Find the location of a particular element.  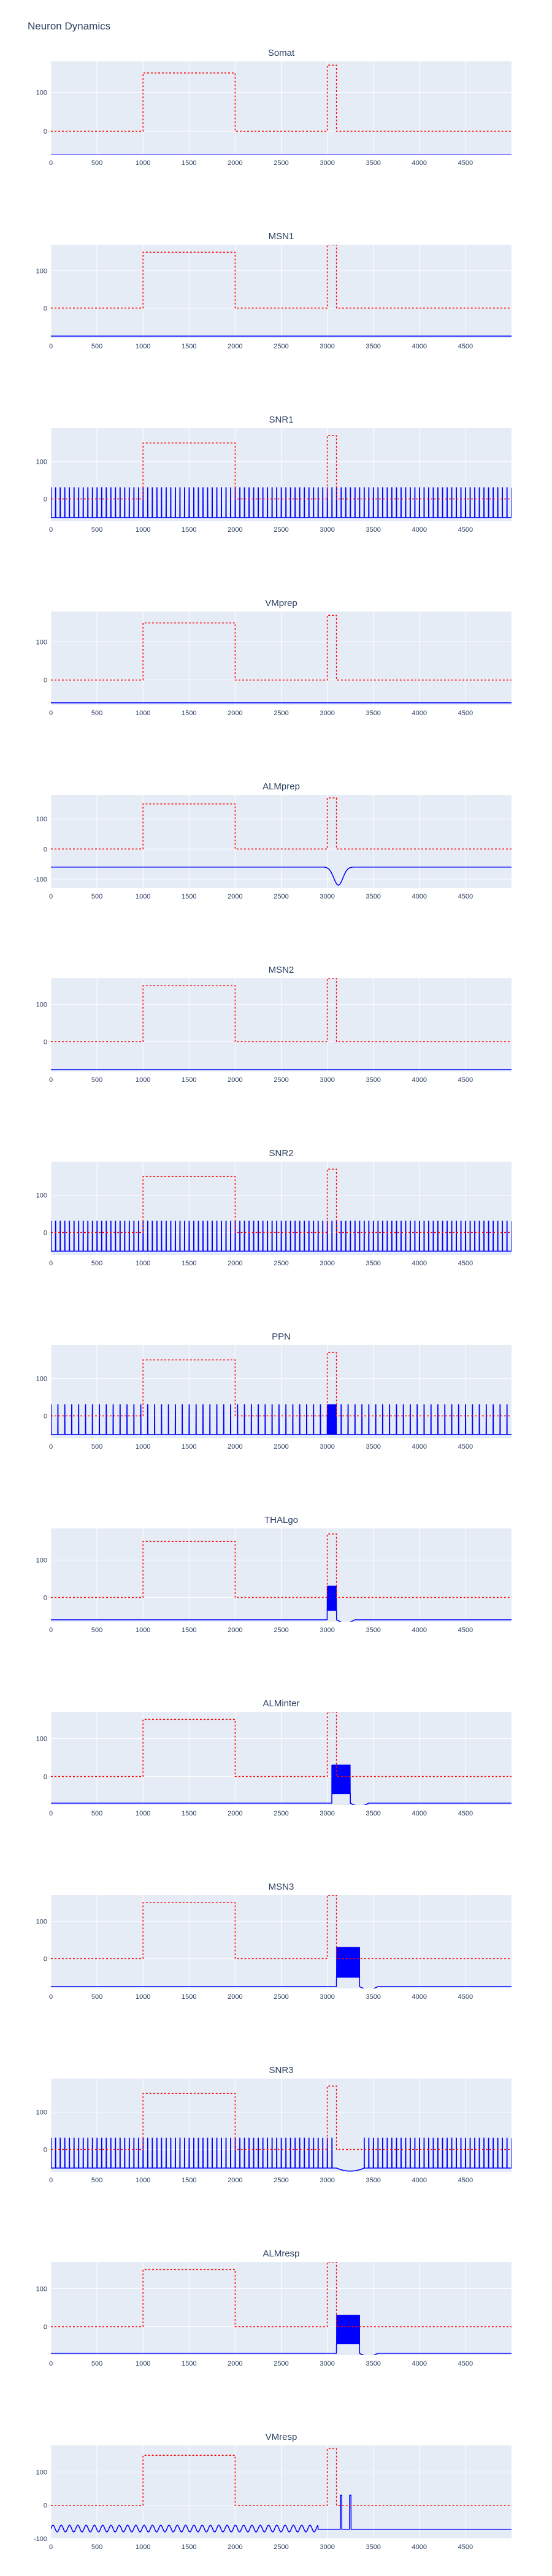

voltage-trace-almresp is located at coordinates (281, 2335).